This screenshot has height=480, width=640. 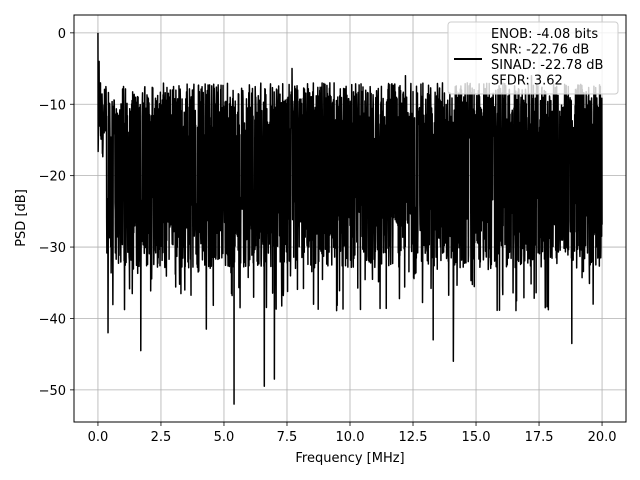 What do you see at coordinates (98, 437) in the screenshot?
I see `x-tick-label: 0.0` at bounding box center [98, 437].